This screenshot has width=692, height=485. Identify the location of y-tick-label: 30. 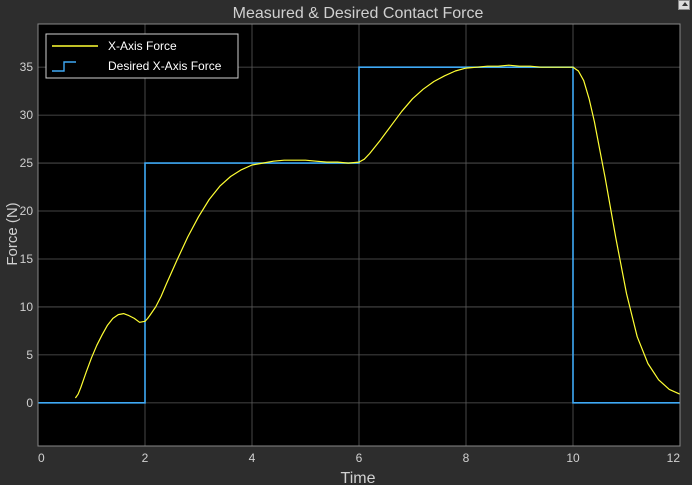
(27, 115).